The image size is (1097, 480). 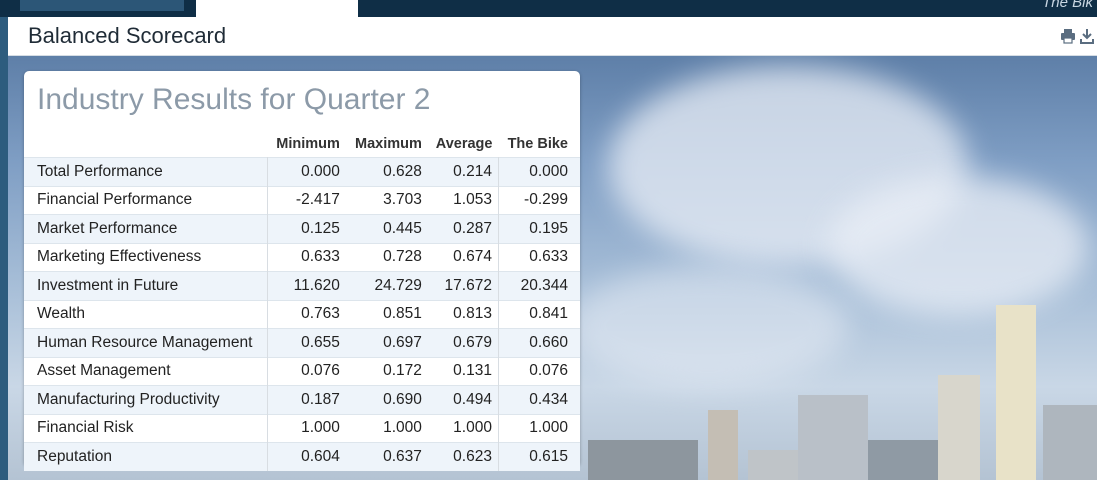 I want to click on average-cell: 0.214, so click(x=472, y=171).